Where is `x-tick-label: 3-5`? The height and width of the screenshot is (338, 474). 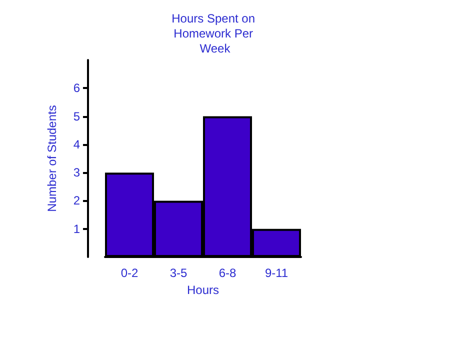 x-tick-label: 3-5 is located at coordinates (179, 273).